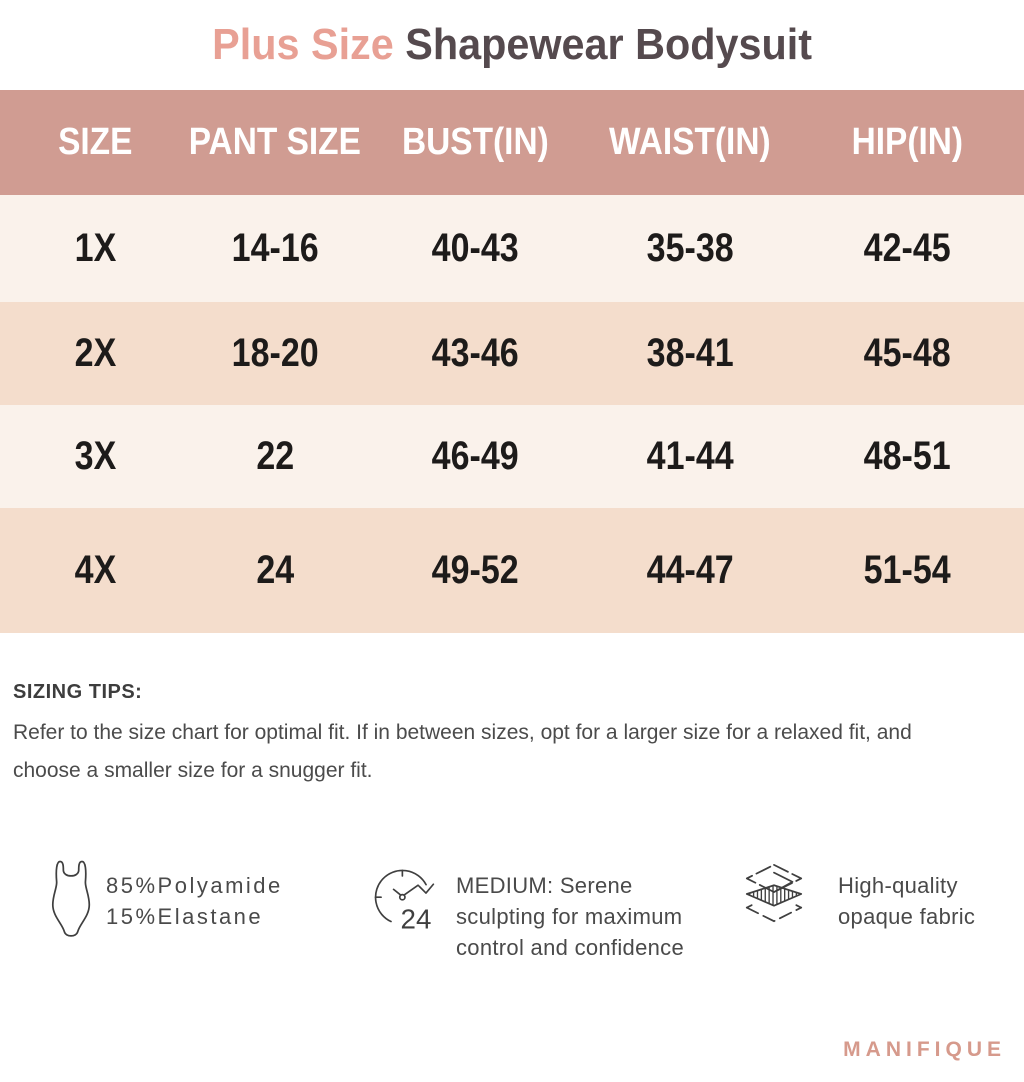  What do you see at coordinates (907, 570) in the screenshot?
I see `cell-hip: 51-54` at bounding box center [907, 570].